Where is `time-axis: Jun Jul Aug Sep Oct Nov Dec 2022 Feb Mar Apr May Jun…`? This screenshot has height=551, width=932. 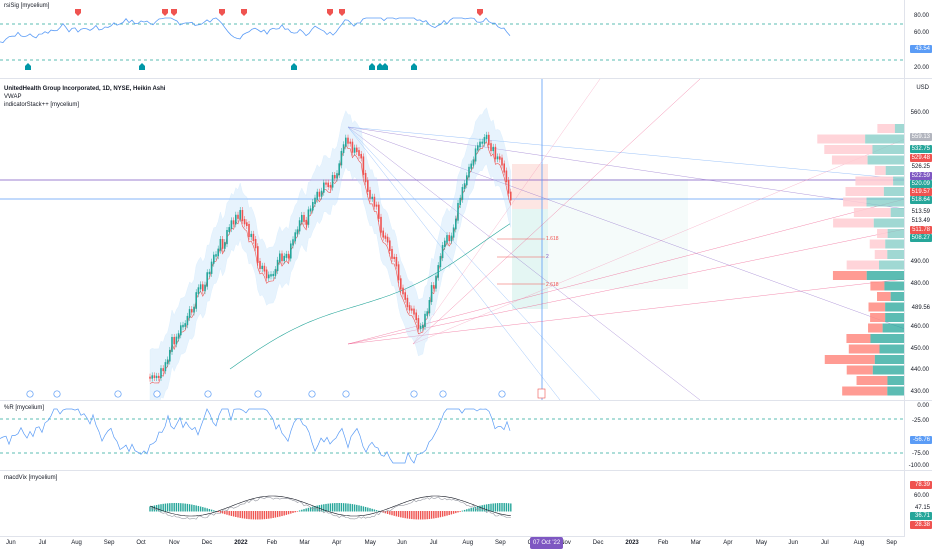 time-axis: Jun Jul Aug Sep Oct Nov Dec 2022 Feb Mar Apr May Jun… is located at coordinates (452, 543).